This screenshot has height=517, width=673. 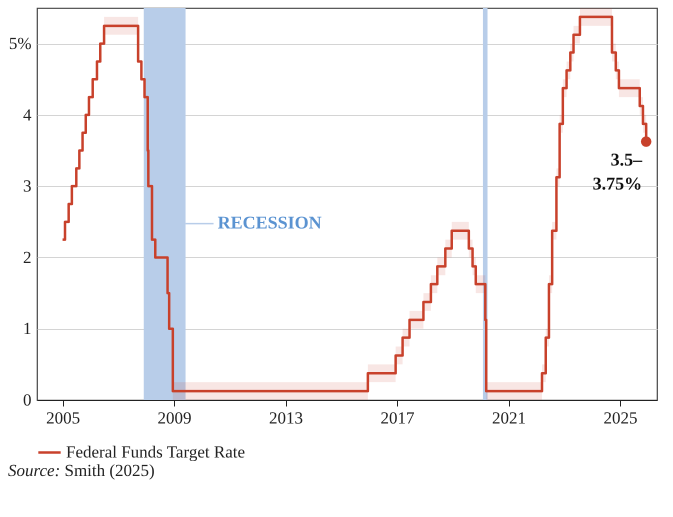 I want to click on y-tick-label: 4, so click(x=27, y=114).